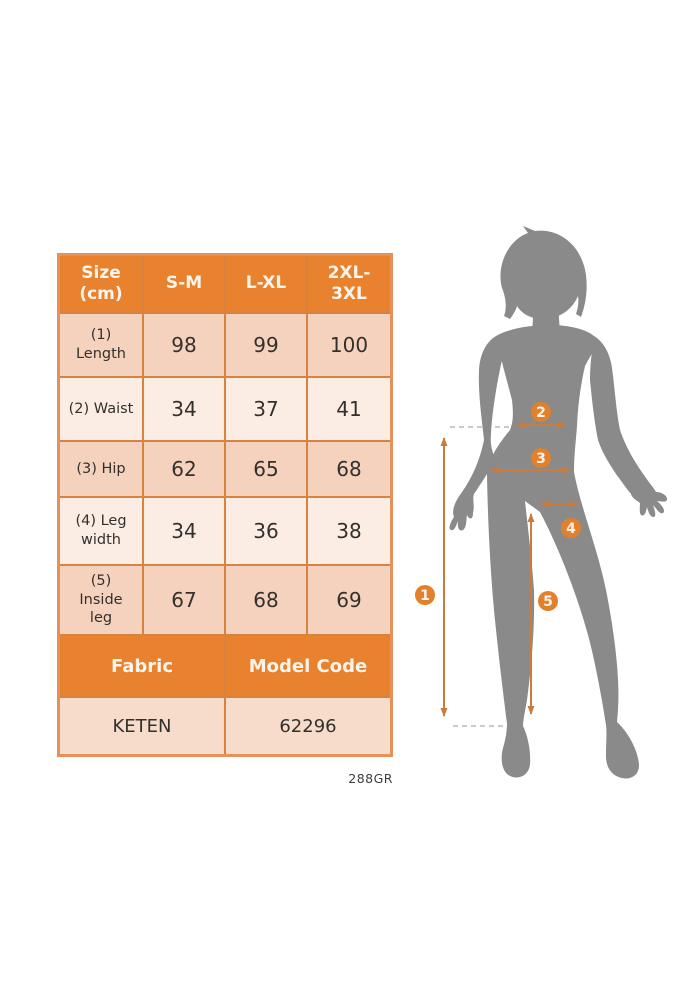  Describe the element at coordinates (266, 469) in the screenshot. I see `hip-l-xl: 65` at that location.